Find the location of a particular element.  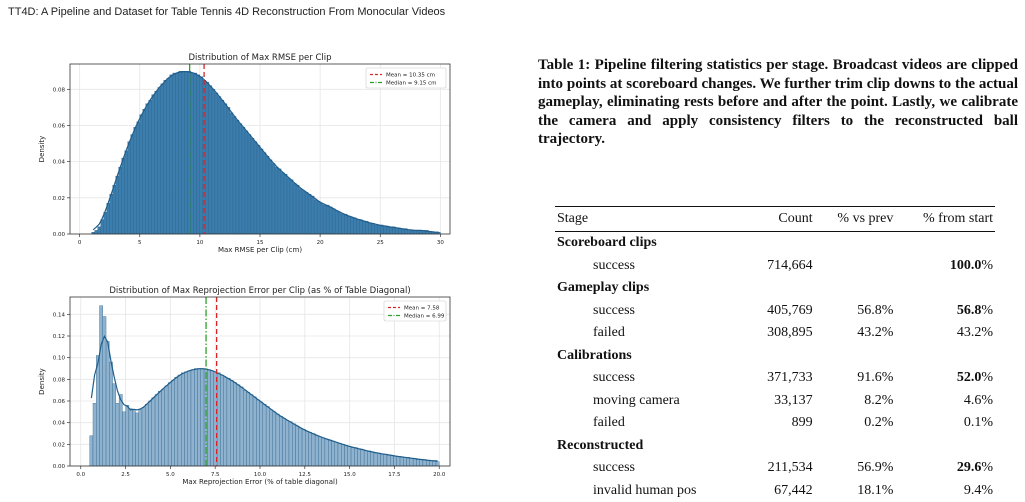

row-vs-prev: 56.8% is located at coordinates (855, 311).